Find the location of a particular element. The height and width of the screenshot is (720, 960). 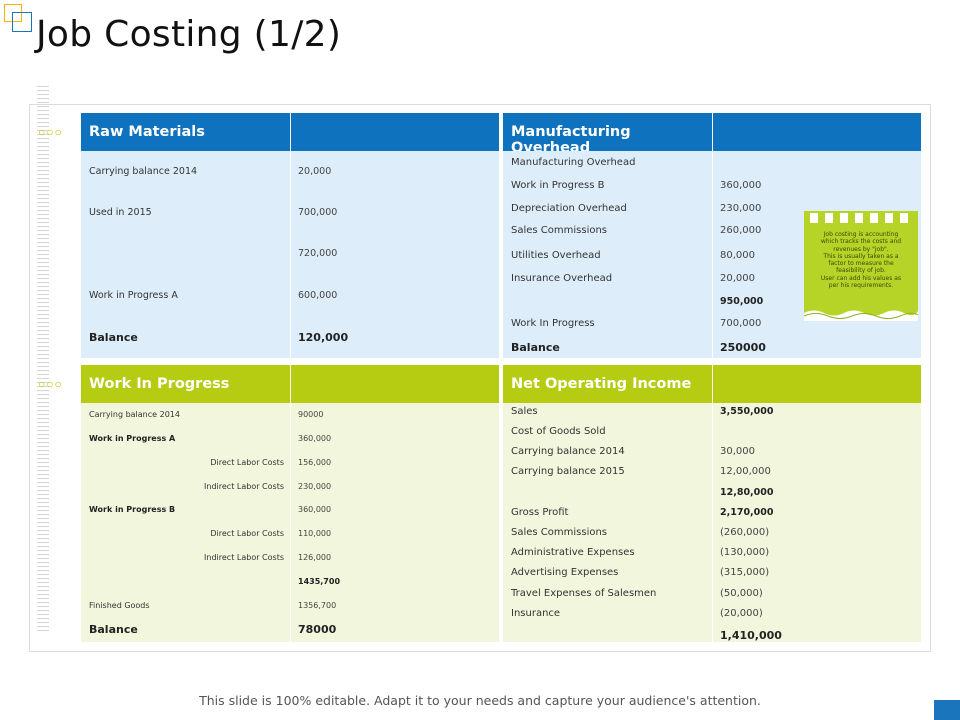

row-value: 1356,700 is located at coordinates (317, 605).